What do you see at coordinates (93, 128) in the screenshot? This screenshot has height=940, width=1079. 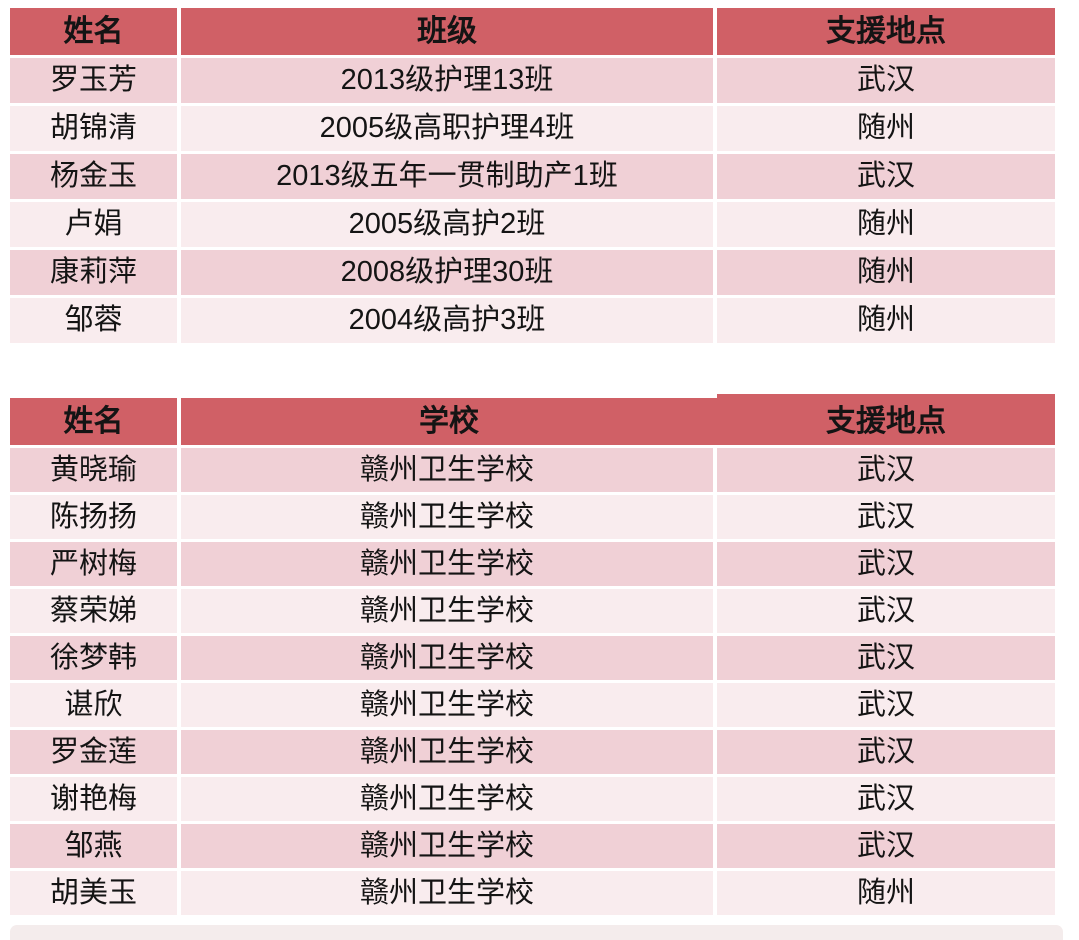 I see `name-cell: 胡锦清` at bounding box center [93, 128].